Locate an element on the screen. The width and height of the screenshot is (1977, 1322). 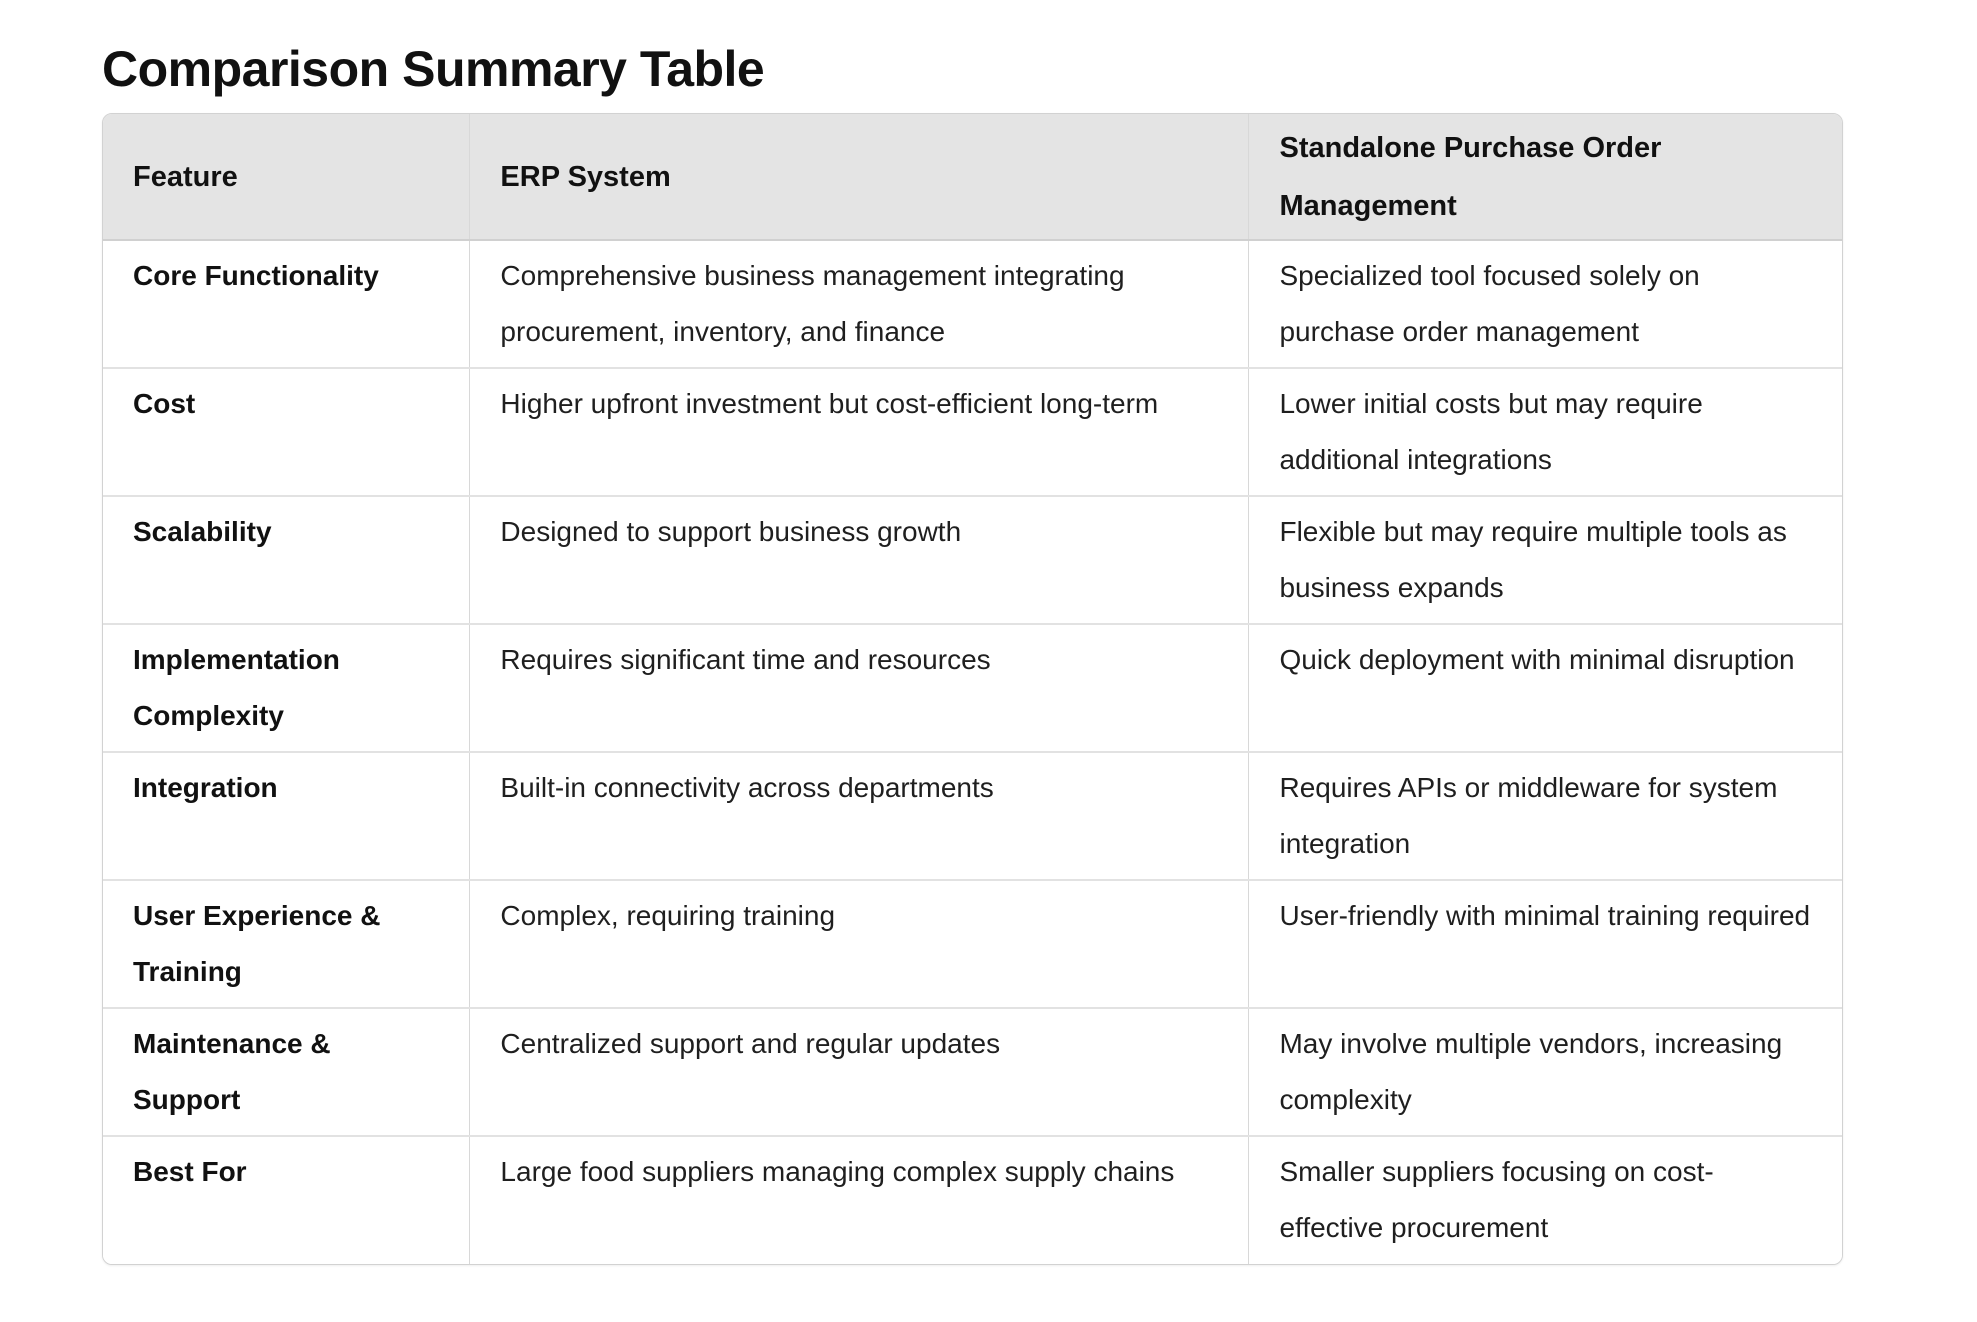
erp-cell: Complex, requiring training is located at coordinates (859, 943).